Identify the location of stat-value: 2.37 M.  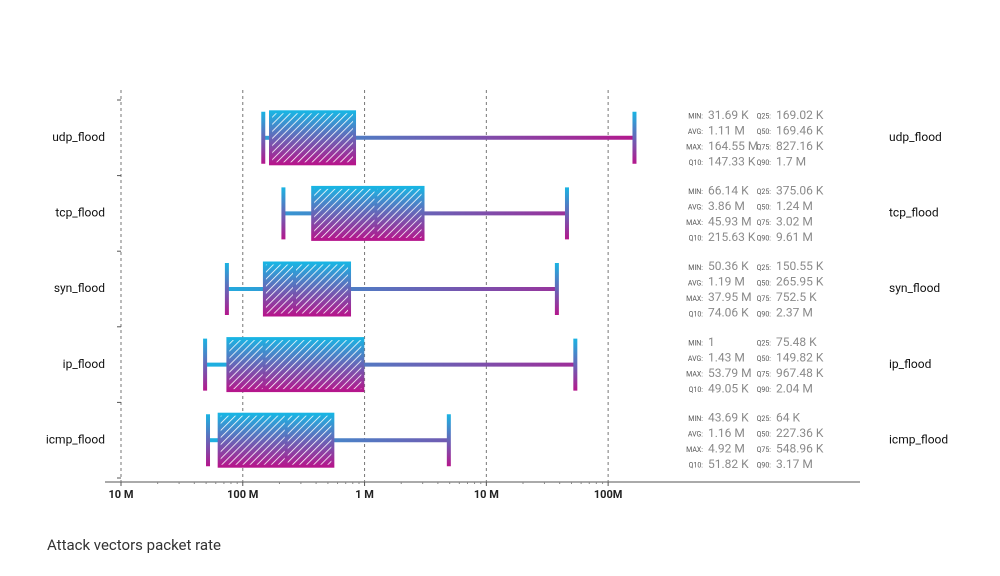
(794, 313).